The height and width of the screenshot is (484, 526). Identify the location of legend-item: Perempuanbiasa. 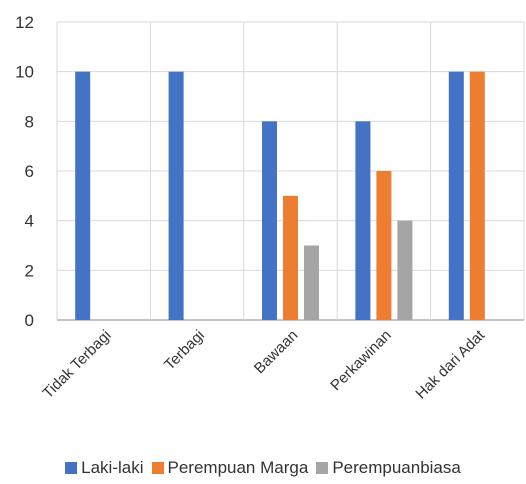
(388, 468).